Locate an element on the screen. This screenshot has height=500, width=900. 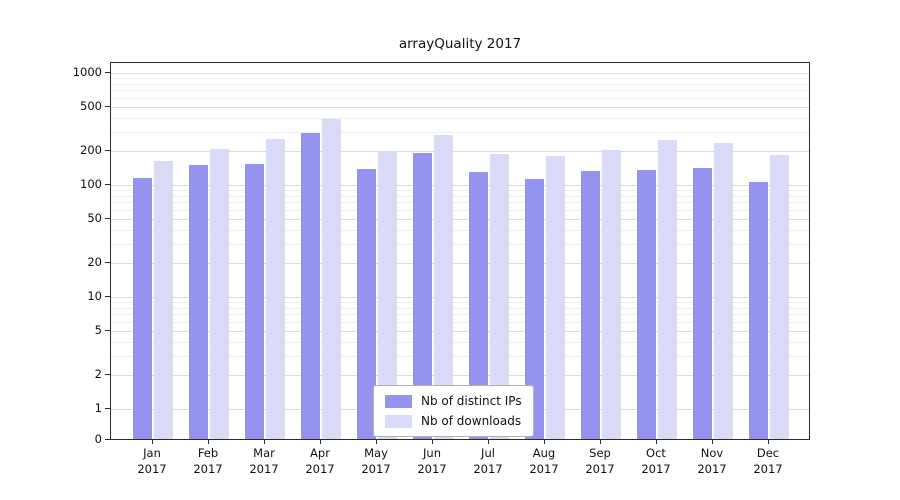
y-tick-label: 10 is located at coordinates (94, 296).